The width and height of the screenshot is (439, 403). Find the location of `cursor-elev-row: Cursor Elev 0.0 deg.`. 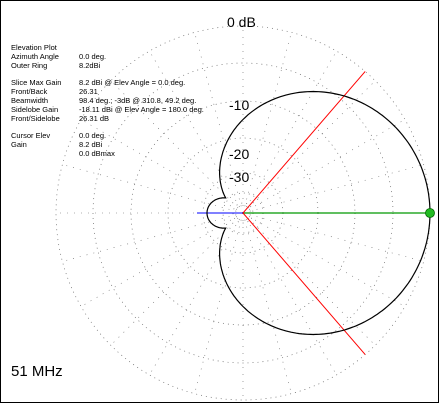

cursor-elev-row: Cursor Elev 0.0 deg. is located at coordinates (107, 135).